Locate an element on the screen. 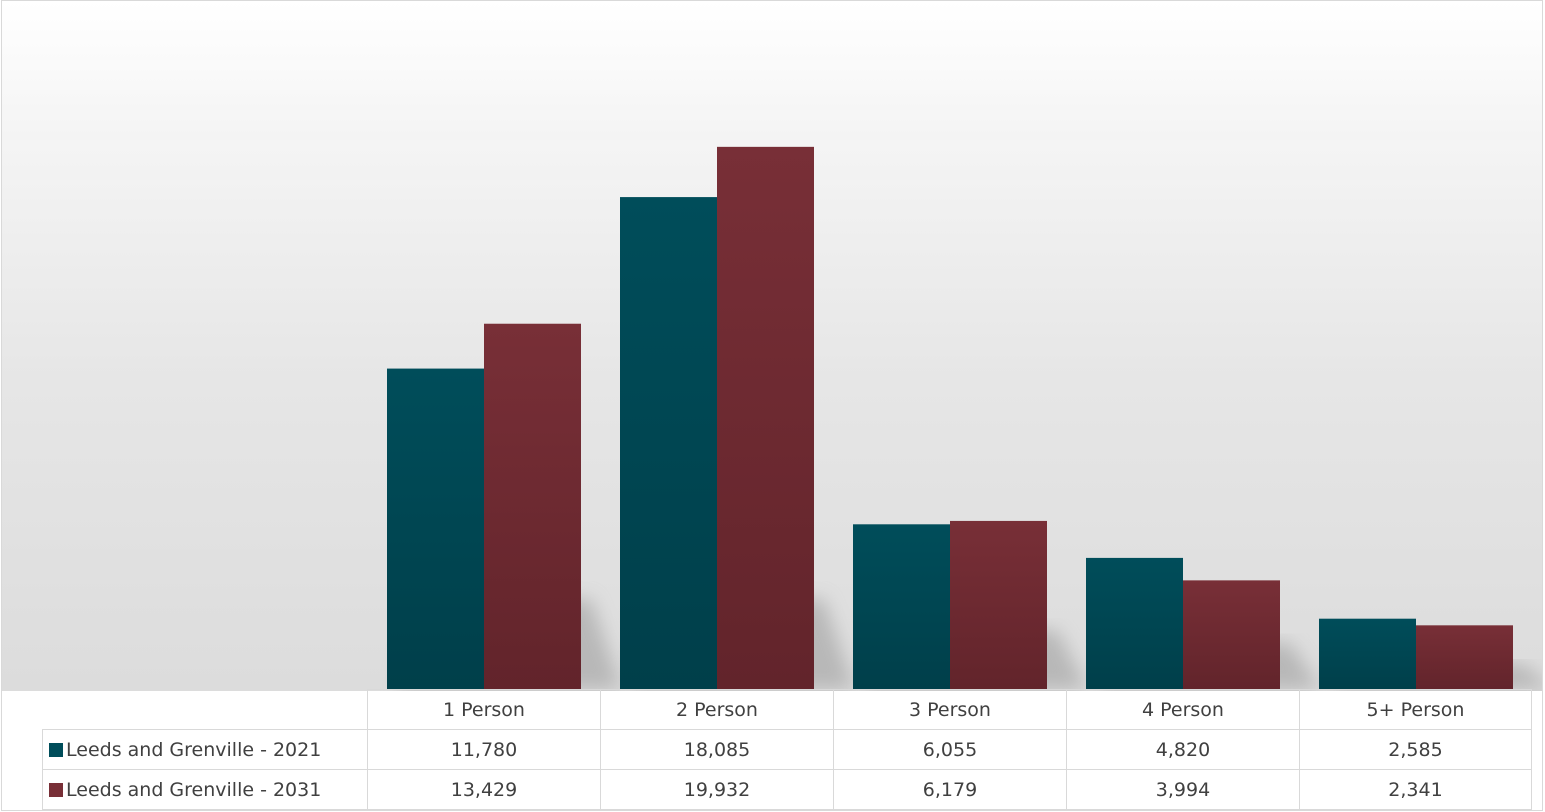  value-cell: 19,932 is located at coordinates (717, 789).